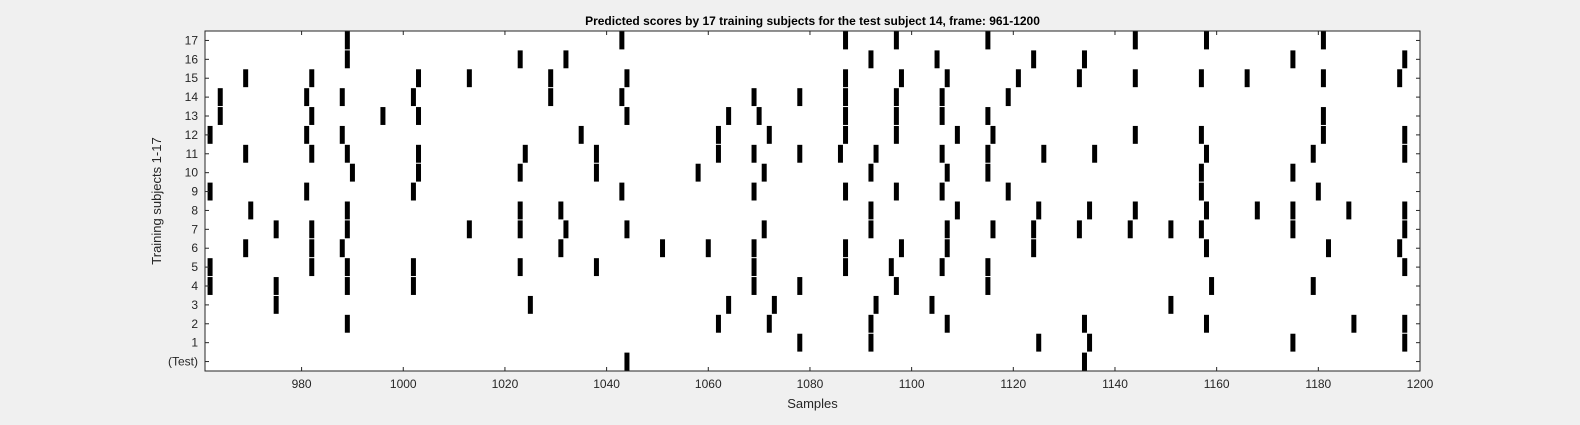 This screenshot has height=425, width=1580. What do you see at coordinates (192, 135) in the screenshot?
I see `y-tick-label: 12` at bounding box center [192, 135].